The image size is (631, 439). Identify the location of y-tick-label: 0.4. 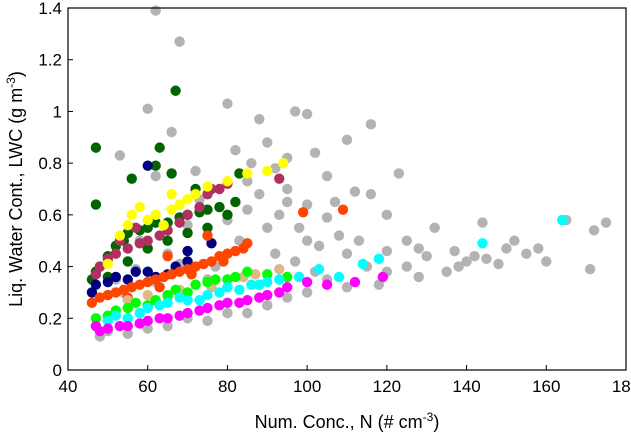
(50, 267).